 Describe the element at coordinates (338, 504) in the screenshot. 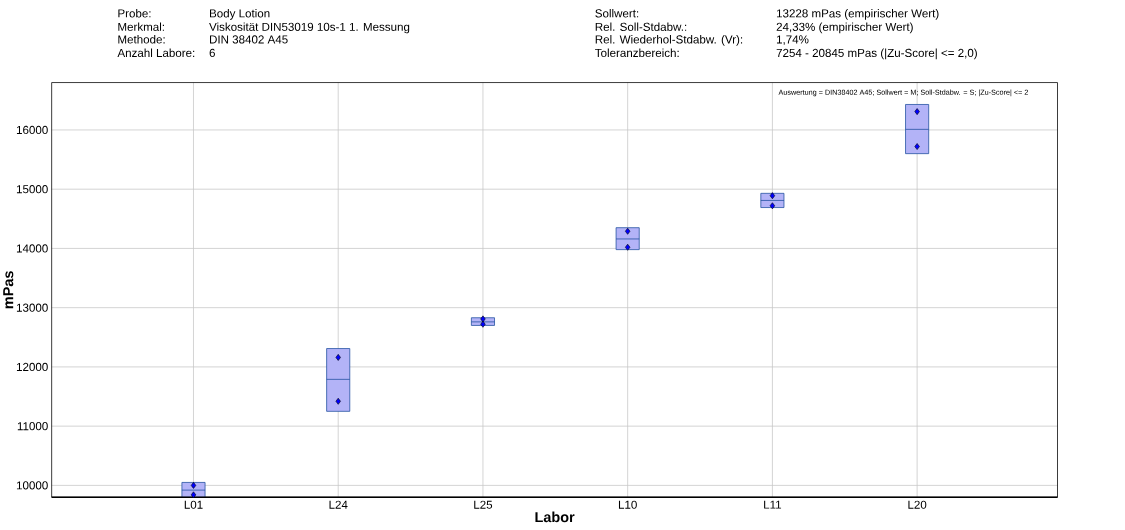

I see `x-tick-label: L24` at that location.